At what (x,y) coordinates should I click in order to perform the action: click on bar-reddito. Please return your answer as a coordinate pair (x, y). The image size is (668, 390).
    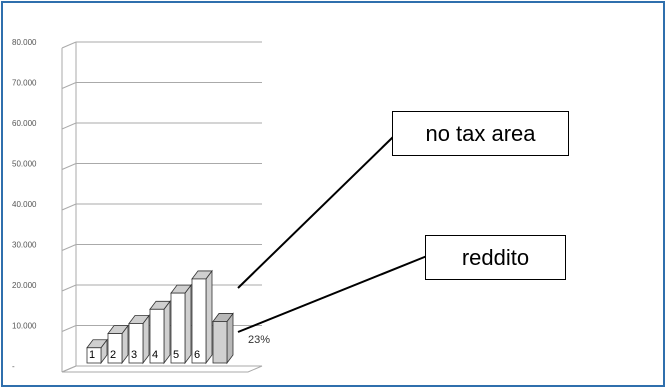
    Looking at the image, I should click on (220, 342).